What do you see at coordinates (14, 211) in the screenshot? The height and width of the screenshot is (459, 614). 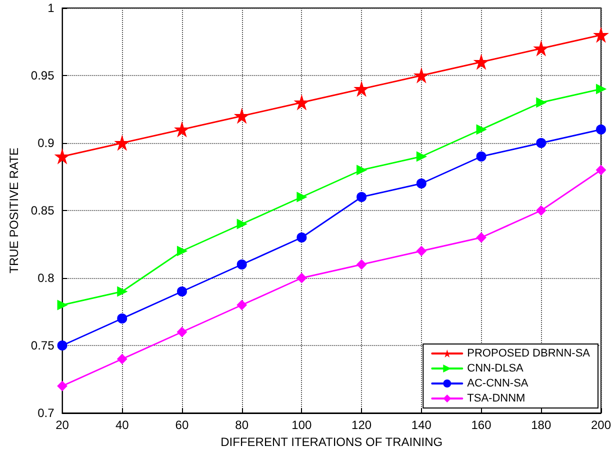 I see `y-axis-title: TRUE POSITIVE RATE` at bounding box center [14, 211].